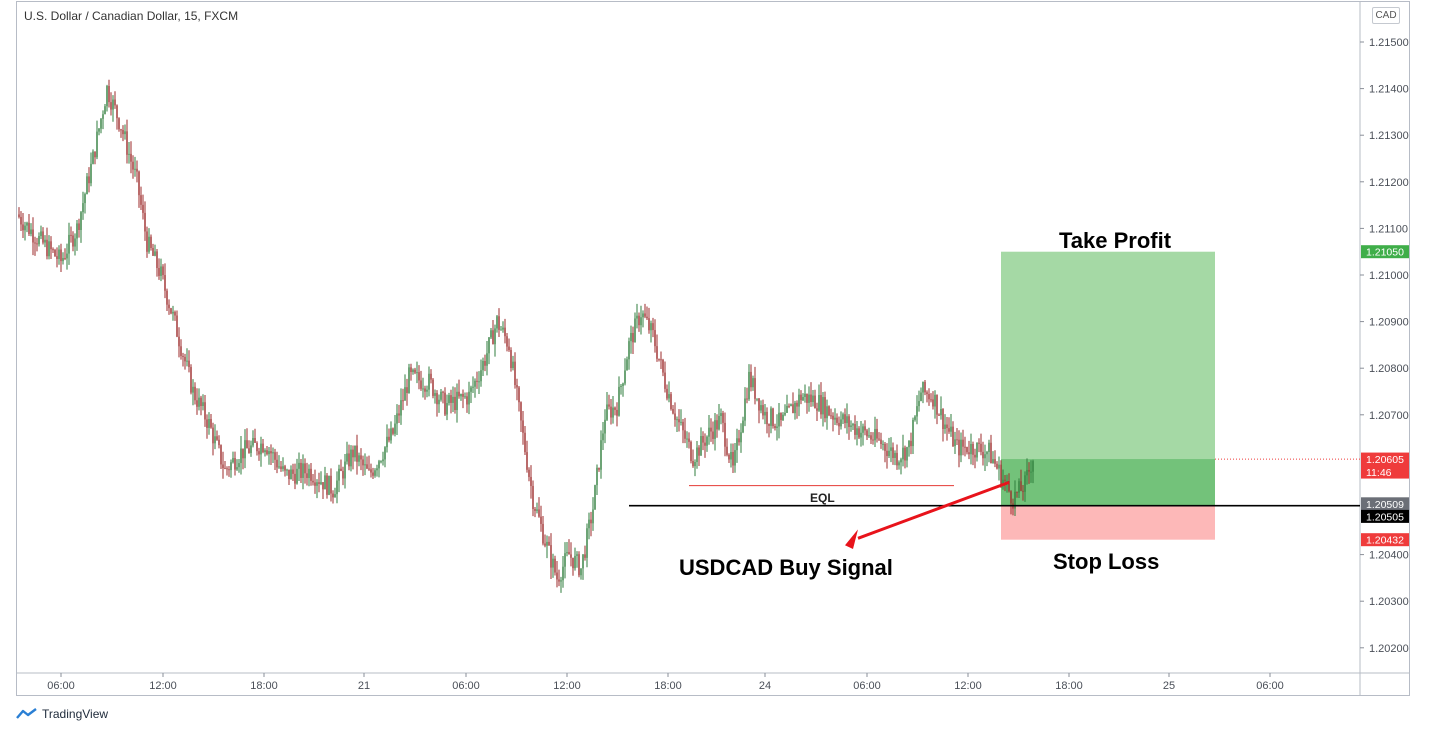 Image resolution: width=1431 pixels, height=740 pixels. I want to click on stop-loss-zone, so click(1108, 522).